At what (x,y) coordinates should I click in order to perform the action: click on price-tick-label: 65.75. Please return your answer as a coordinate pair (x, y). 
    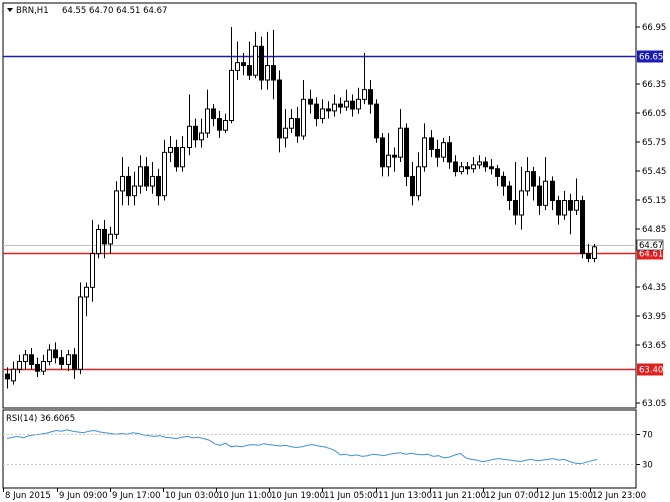
    Looking at the image, I should click on (654, 143).